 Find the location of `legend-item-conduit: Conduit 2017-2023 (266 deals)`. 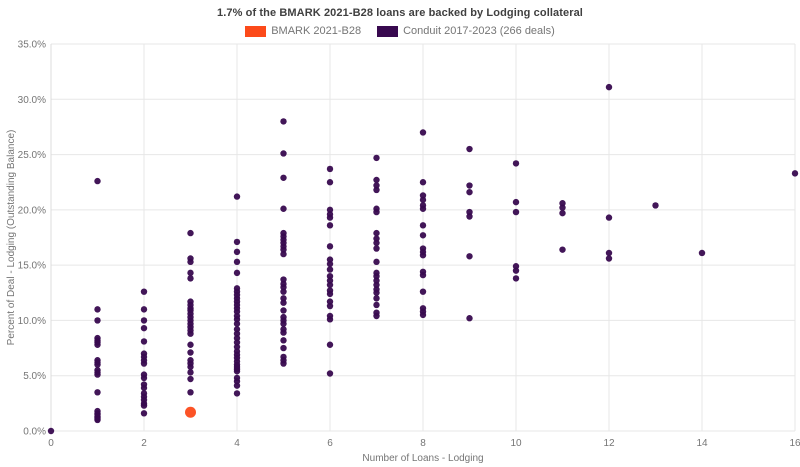

legend-item-conduit: Conduit 2017-2023 (266 deals) is located at coordinates (466, 31).